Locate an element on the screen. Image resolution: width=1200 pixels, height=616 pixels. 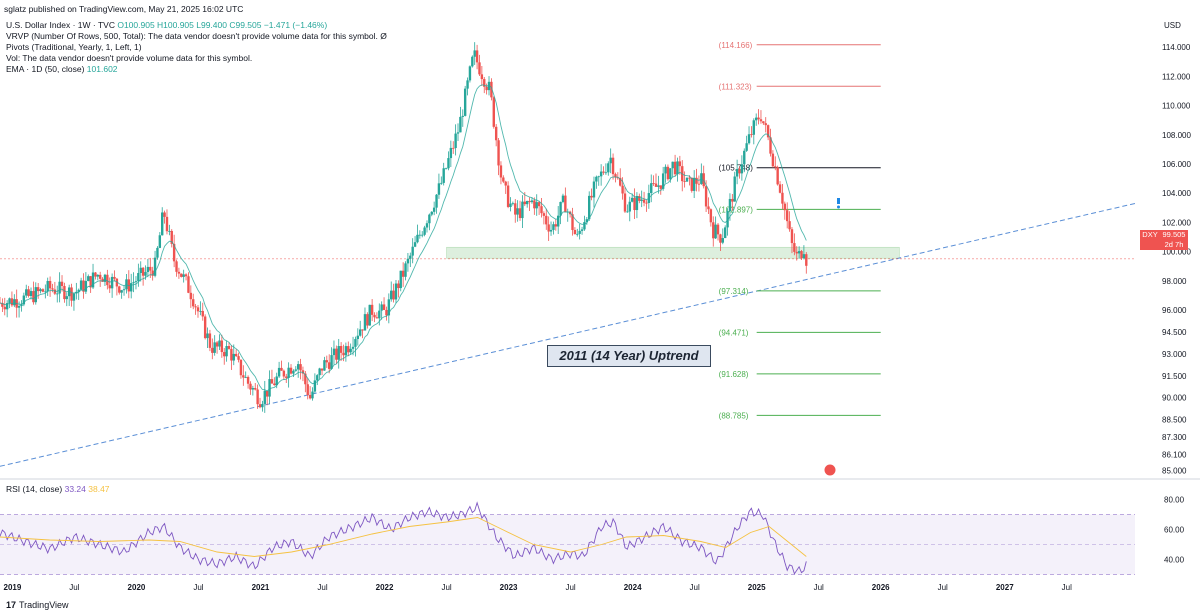
y-tick-label: 88.500 is located at coordinates (1174, 420).